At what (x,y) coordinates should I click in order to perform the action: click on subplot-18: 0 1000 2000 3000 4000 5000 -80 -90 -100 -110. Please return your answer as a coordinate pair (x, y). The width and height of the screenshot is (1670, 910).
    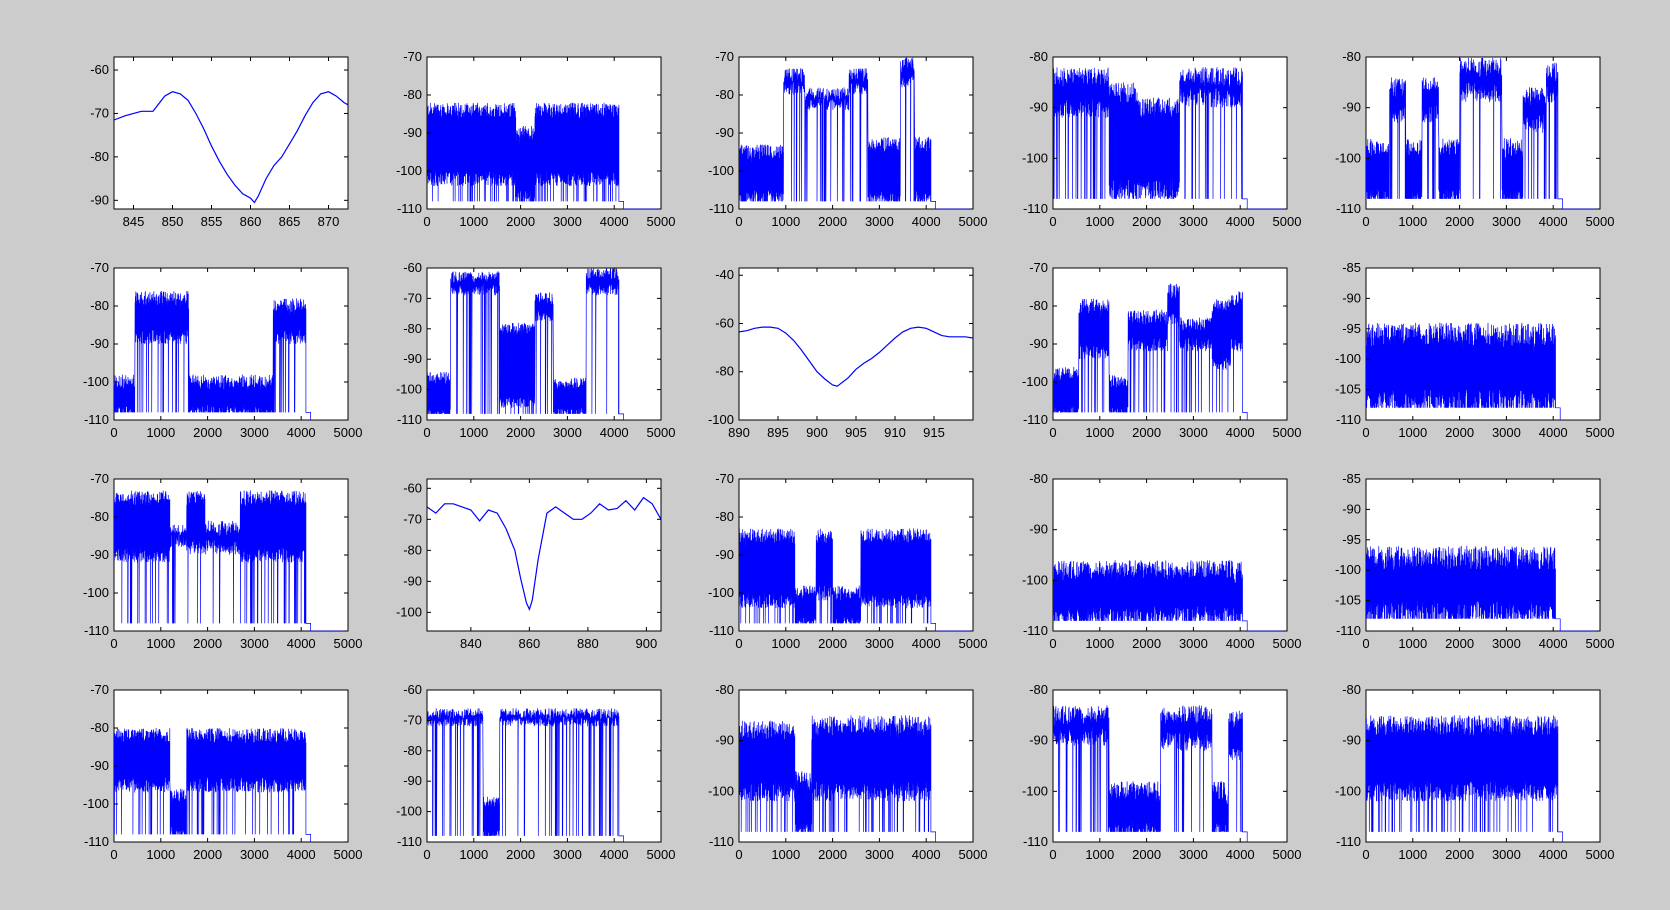
    Looking at the image, I should click on (847, 772).